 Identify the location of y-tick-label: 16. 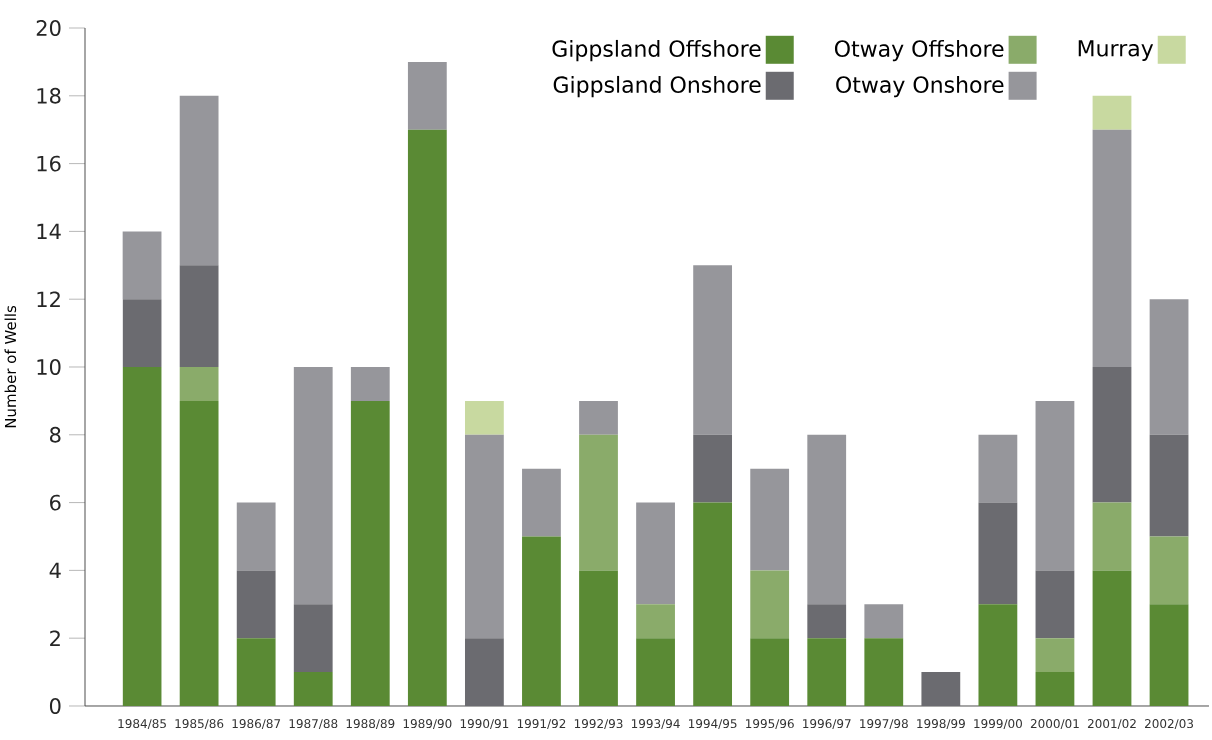
(49, 163).